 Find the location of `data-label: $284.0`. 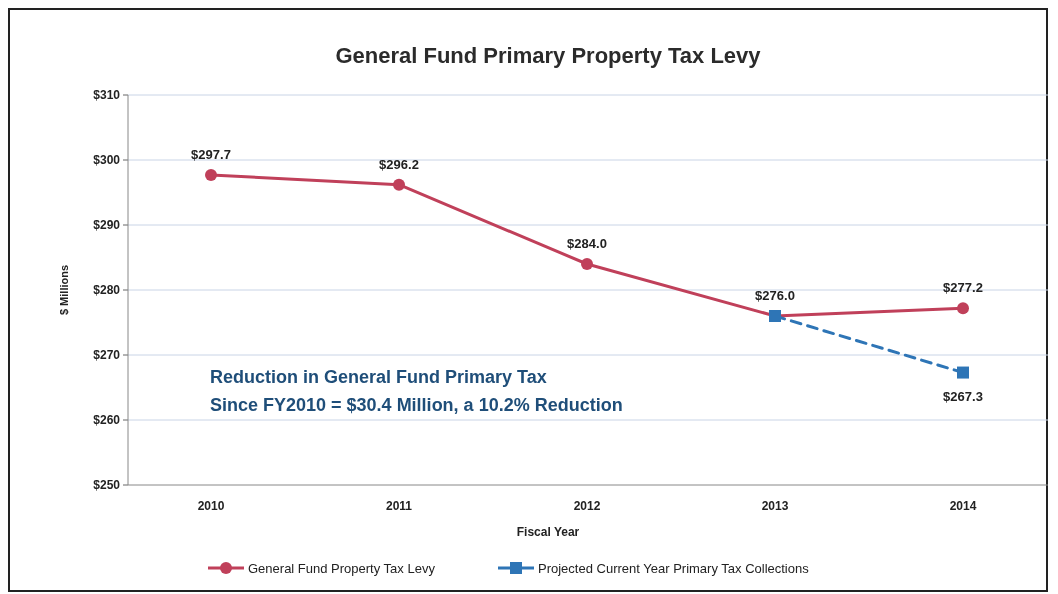

data-label: $284.0 is located at coordinates (587, 243).